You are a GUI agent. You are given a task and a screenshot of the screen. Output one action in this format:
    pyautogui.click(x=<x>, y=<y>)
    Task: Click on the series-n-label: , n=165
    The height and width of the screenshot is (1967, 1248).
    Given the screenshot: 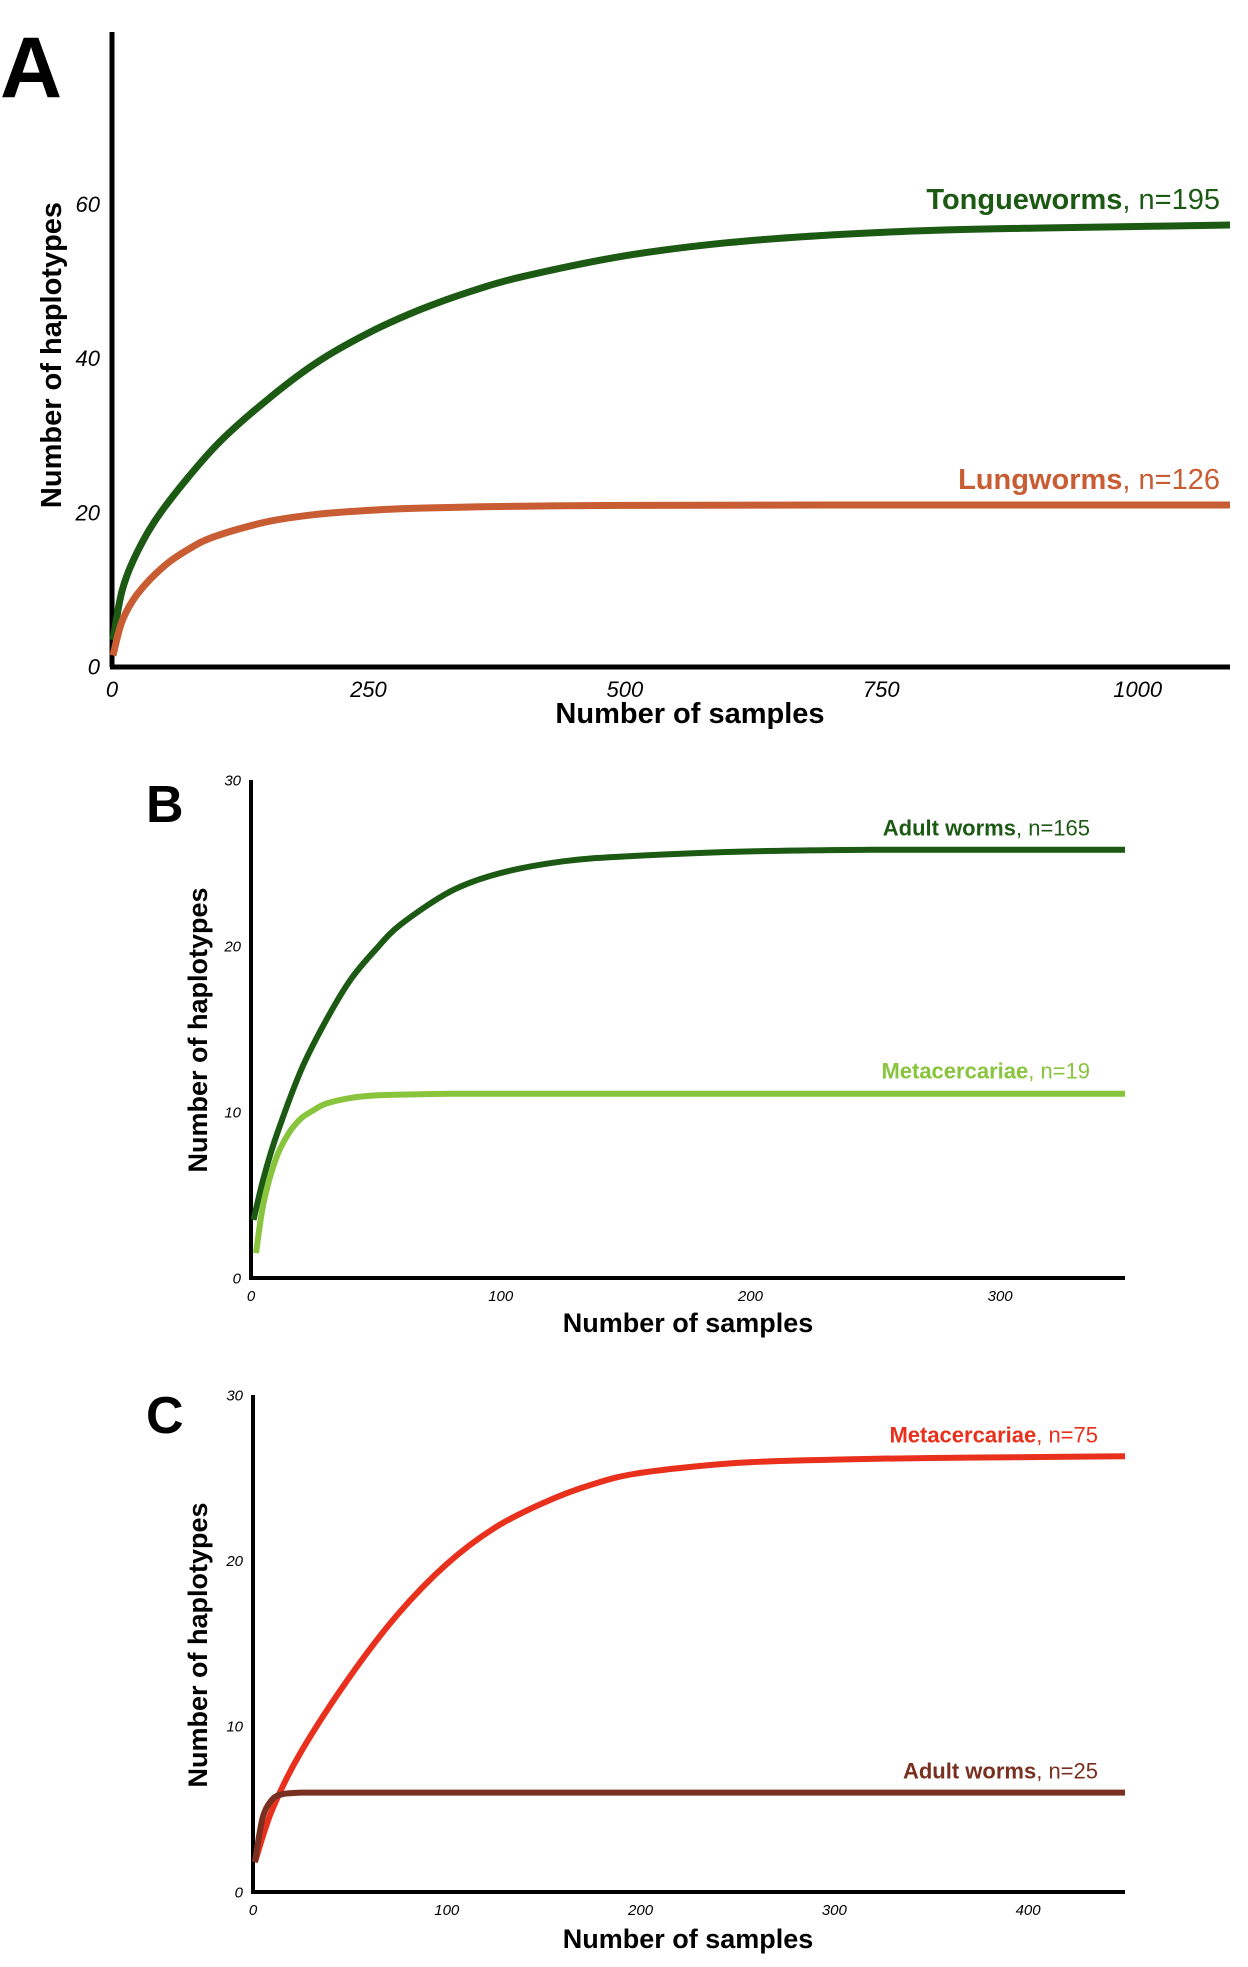 What is the action you would take?
    pyautogui.click(x=1053, y=828)
    